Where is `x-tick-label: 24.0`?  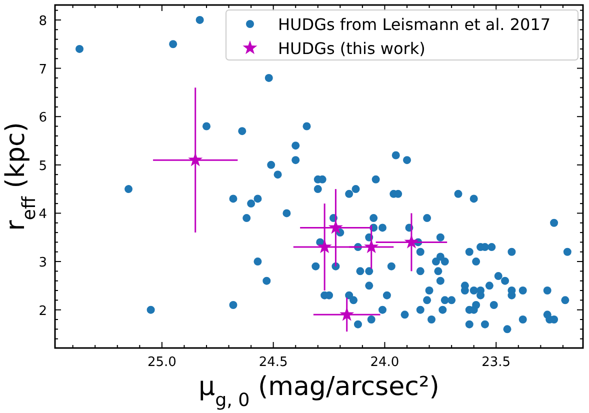
x-tick-label: 24.0 is located at coordinates (385, 362).